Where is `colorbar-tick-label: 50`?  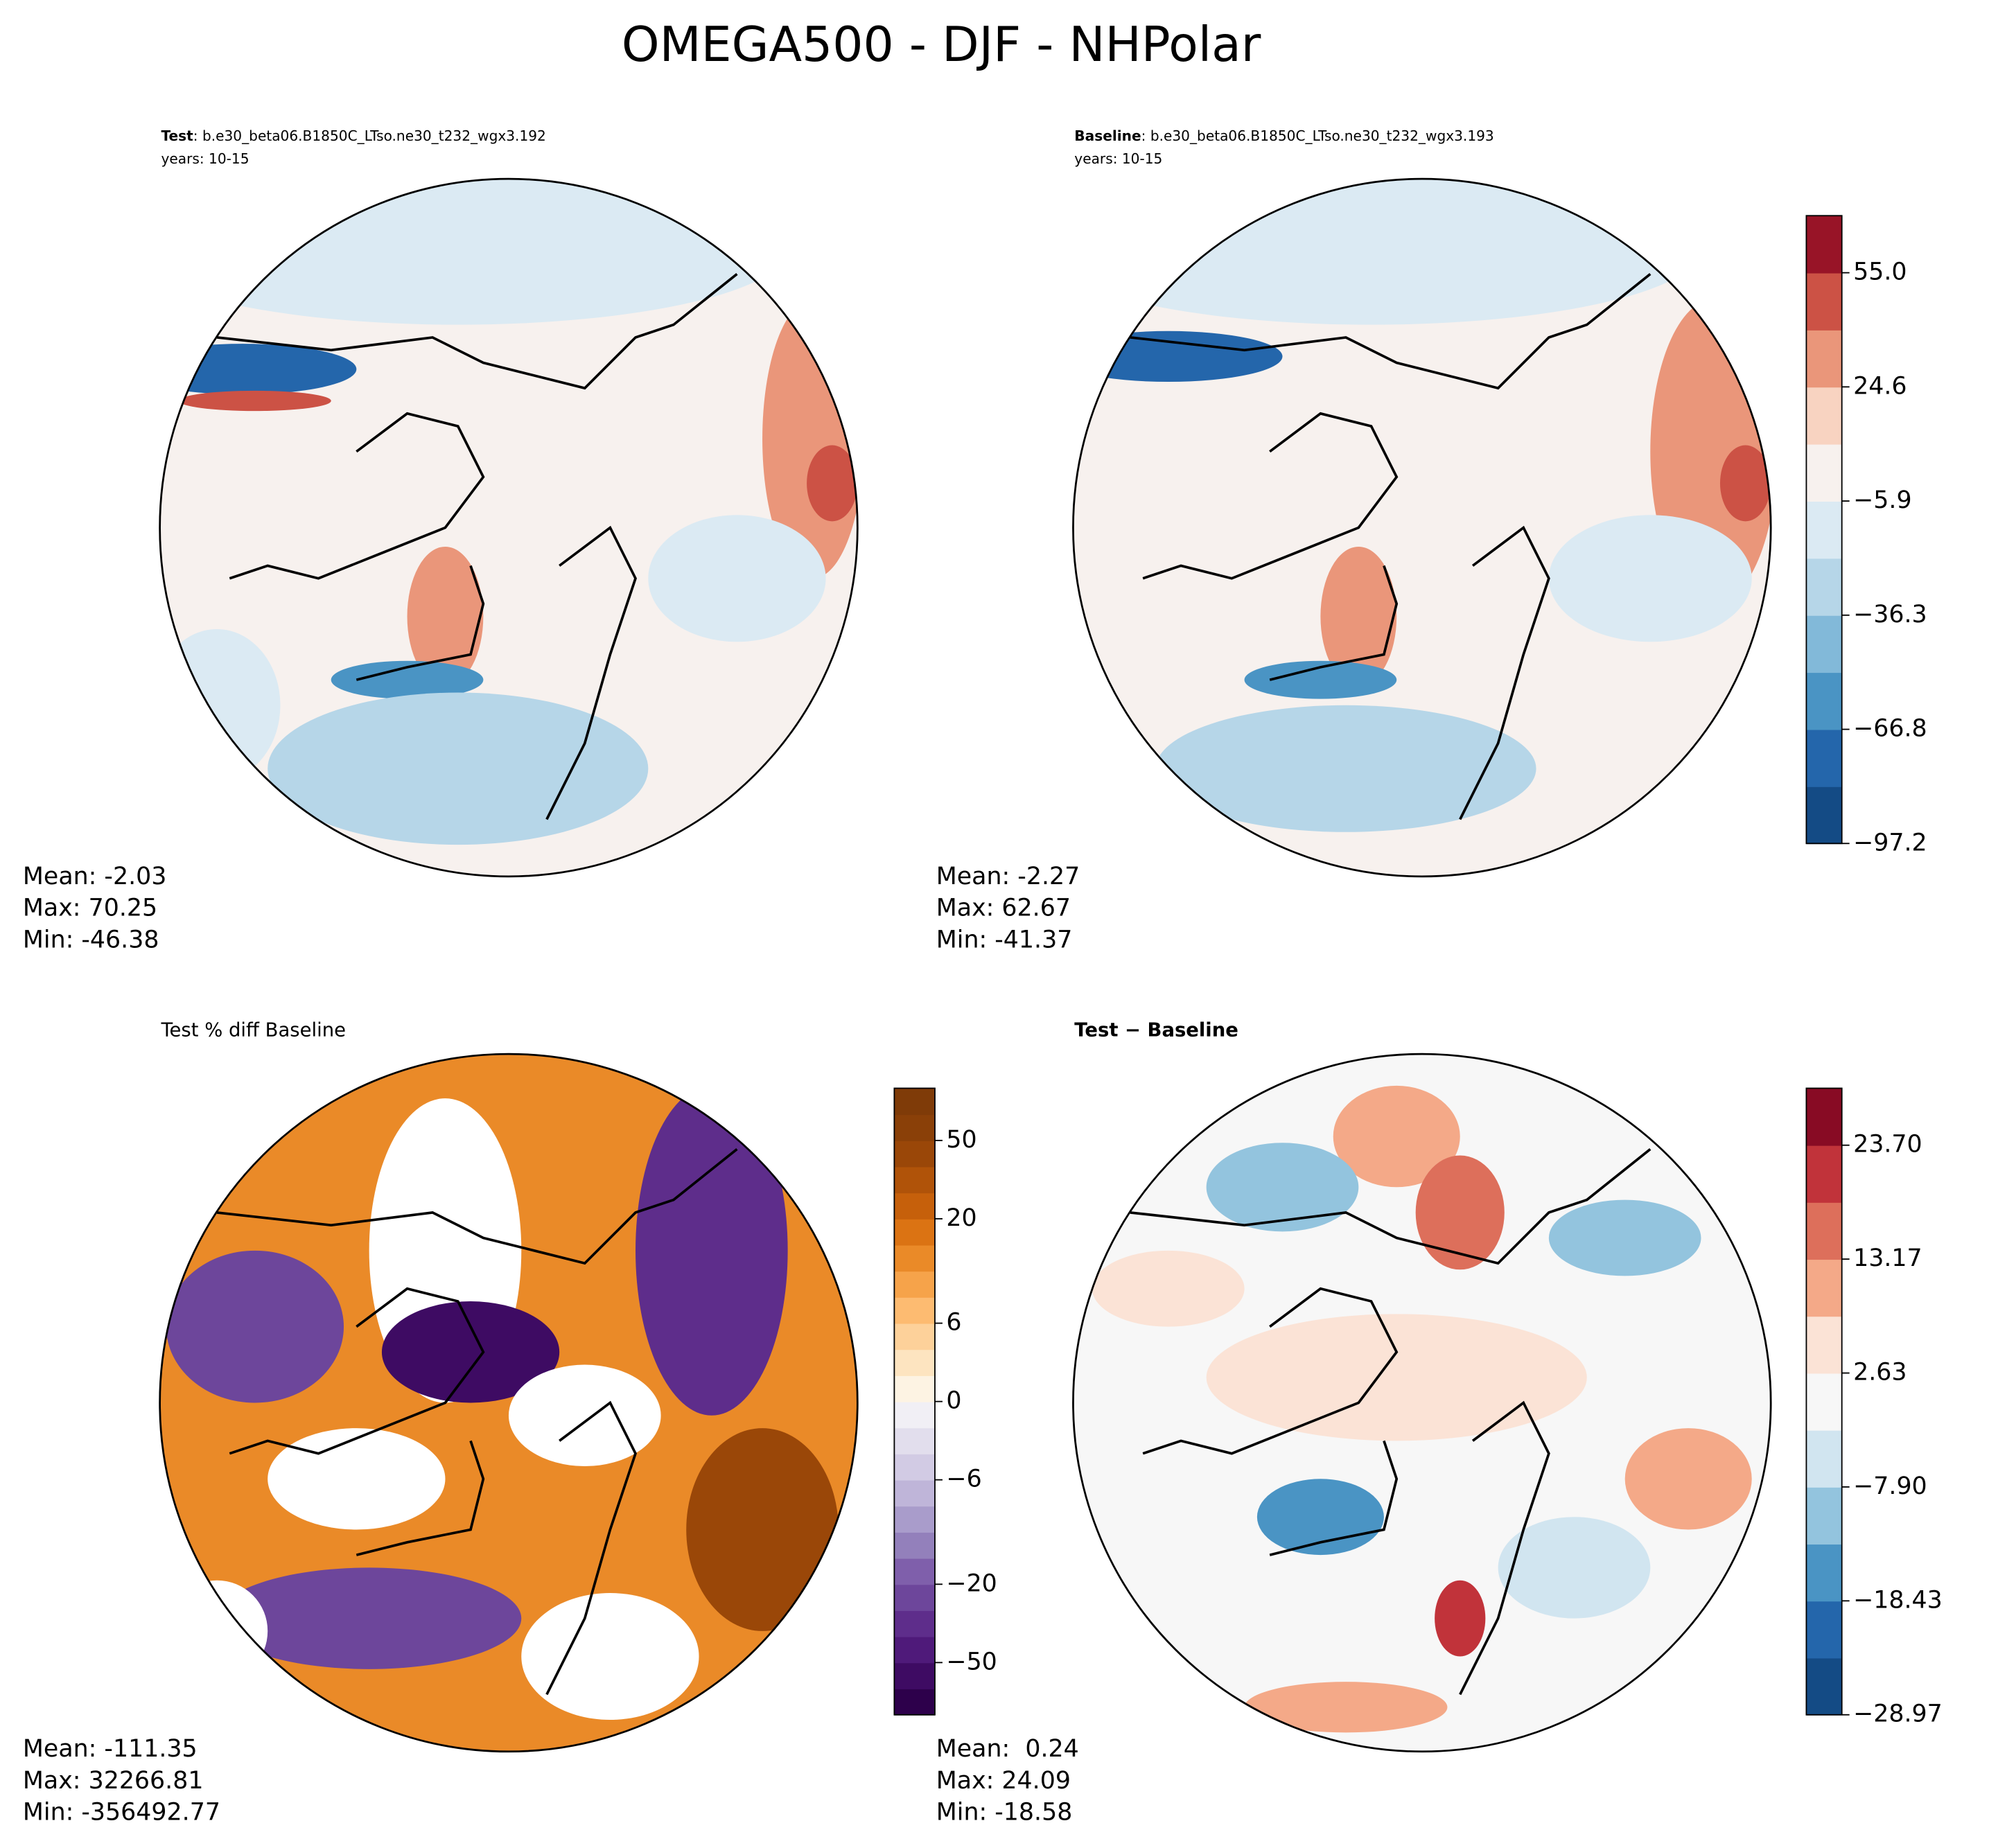 colorbar-tick-label: 50 is located at coordinates (961, 1140).